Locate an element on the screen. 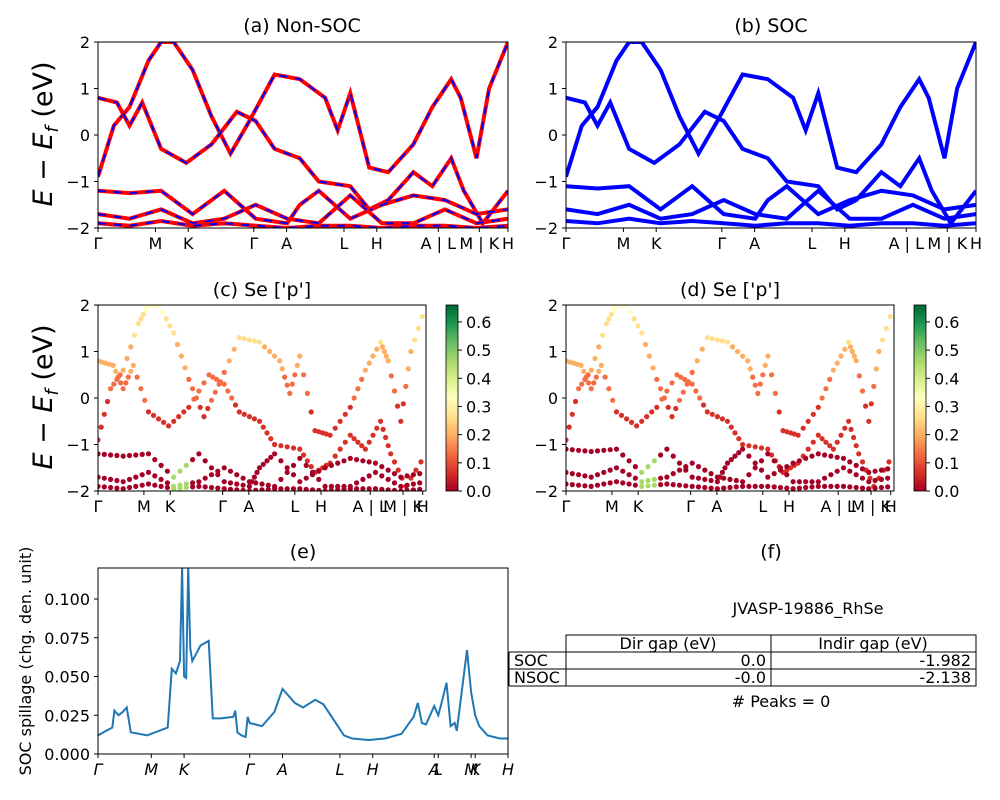 The height and width of the screenshot is (800, 1000). xtick-label: M | K is located at coordinates (479, 243).